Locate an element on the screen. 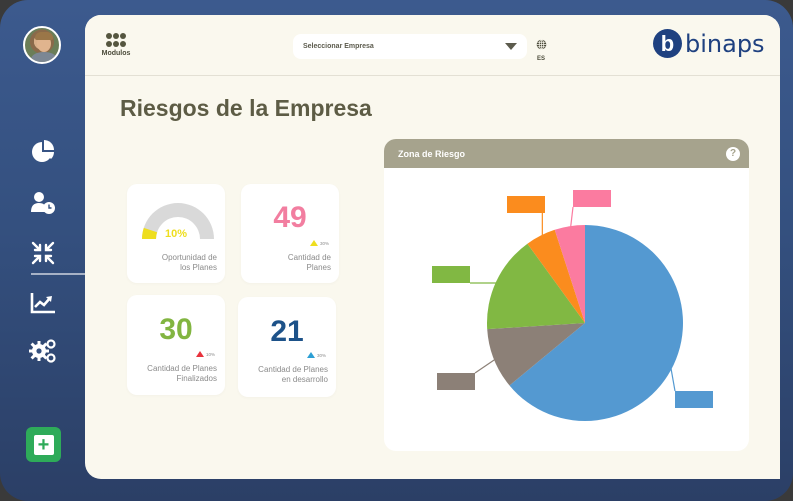  kpi-value: 30 is located at coordinates (176, 329).